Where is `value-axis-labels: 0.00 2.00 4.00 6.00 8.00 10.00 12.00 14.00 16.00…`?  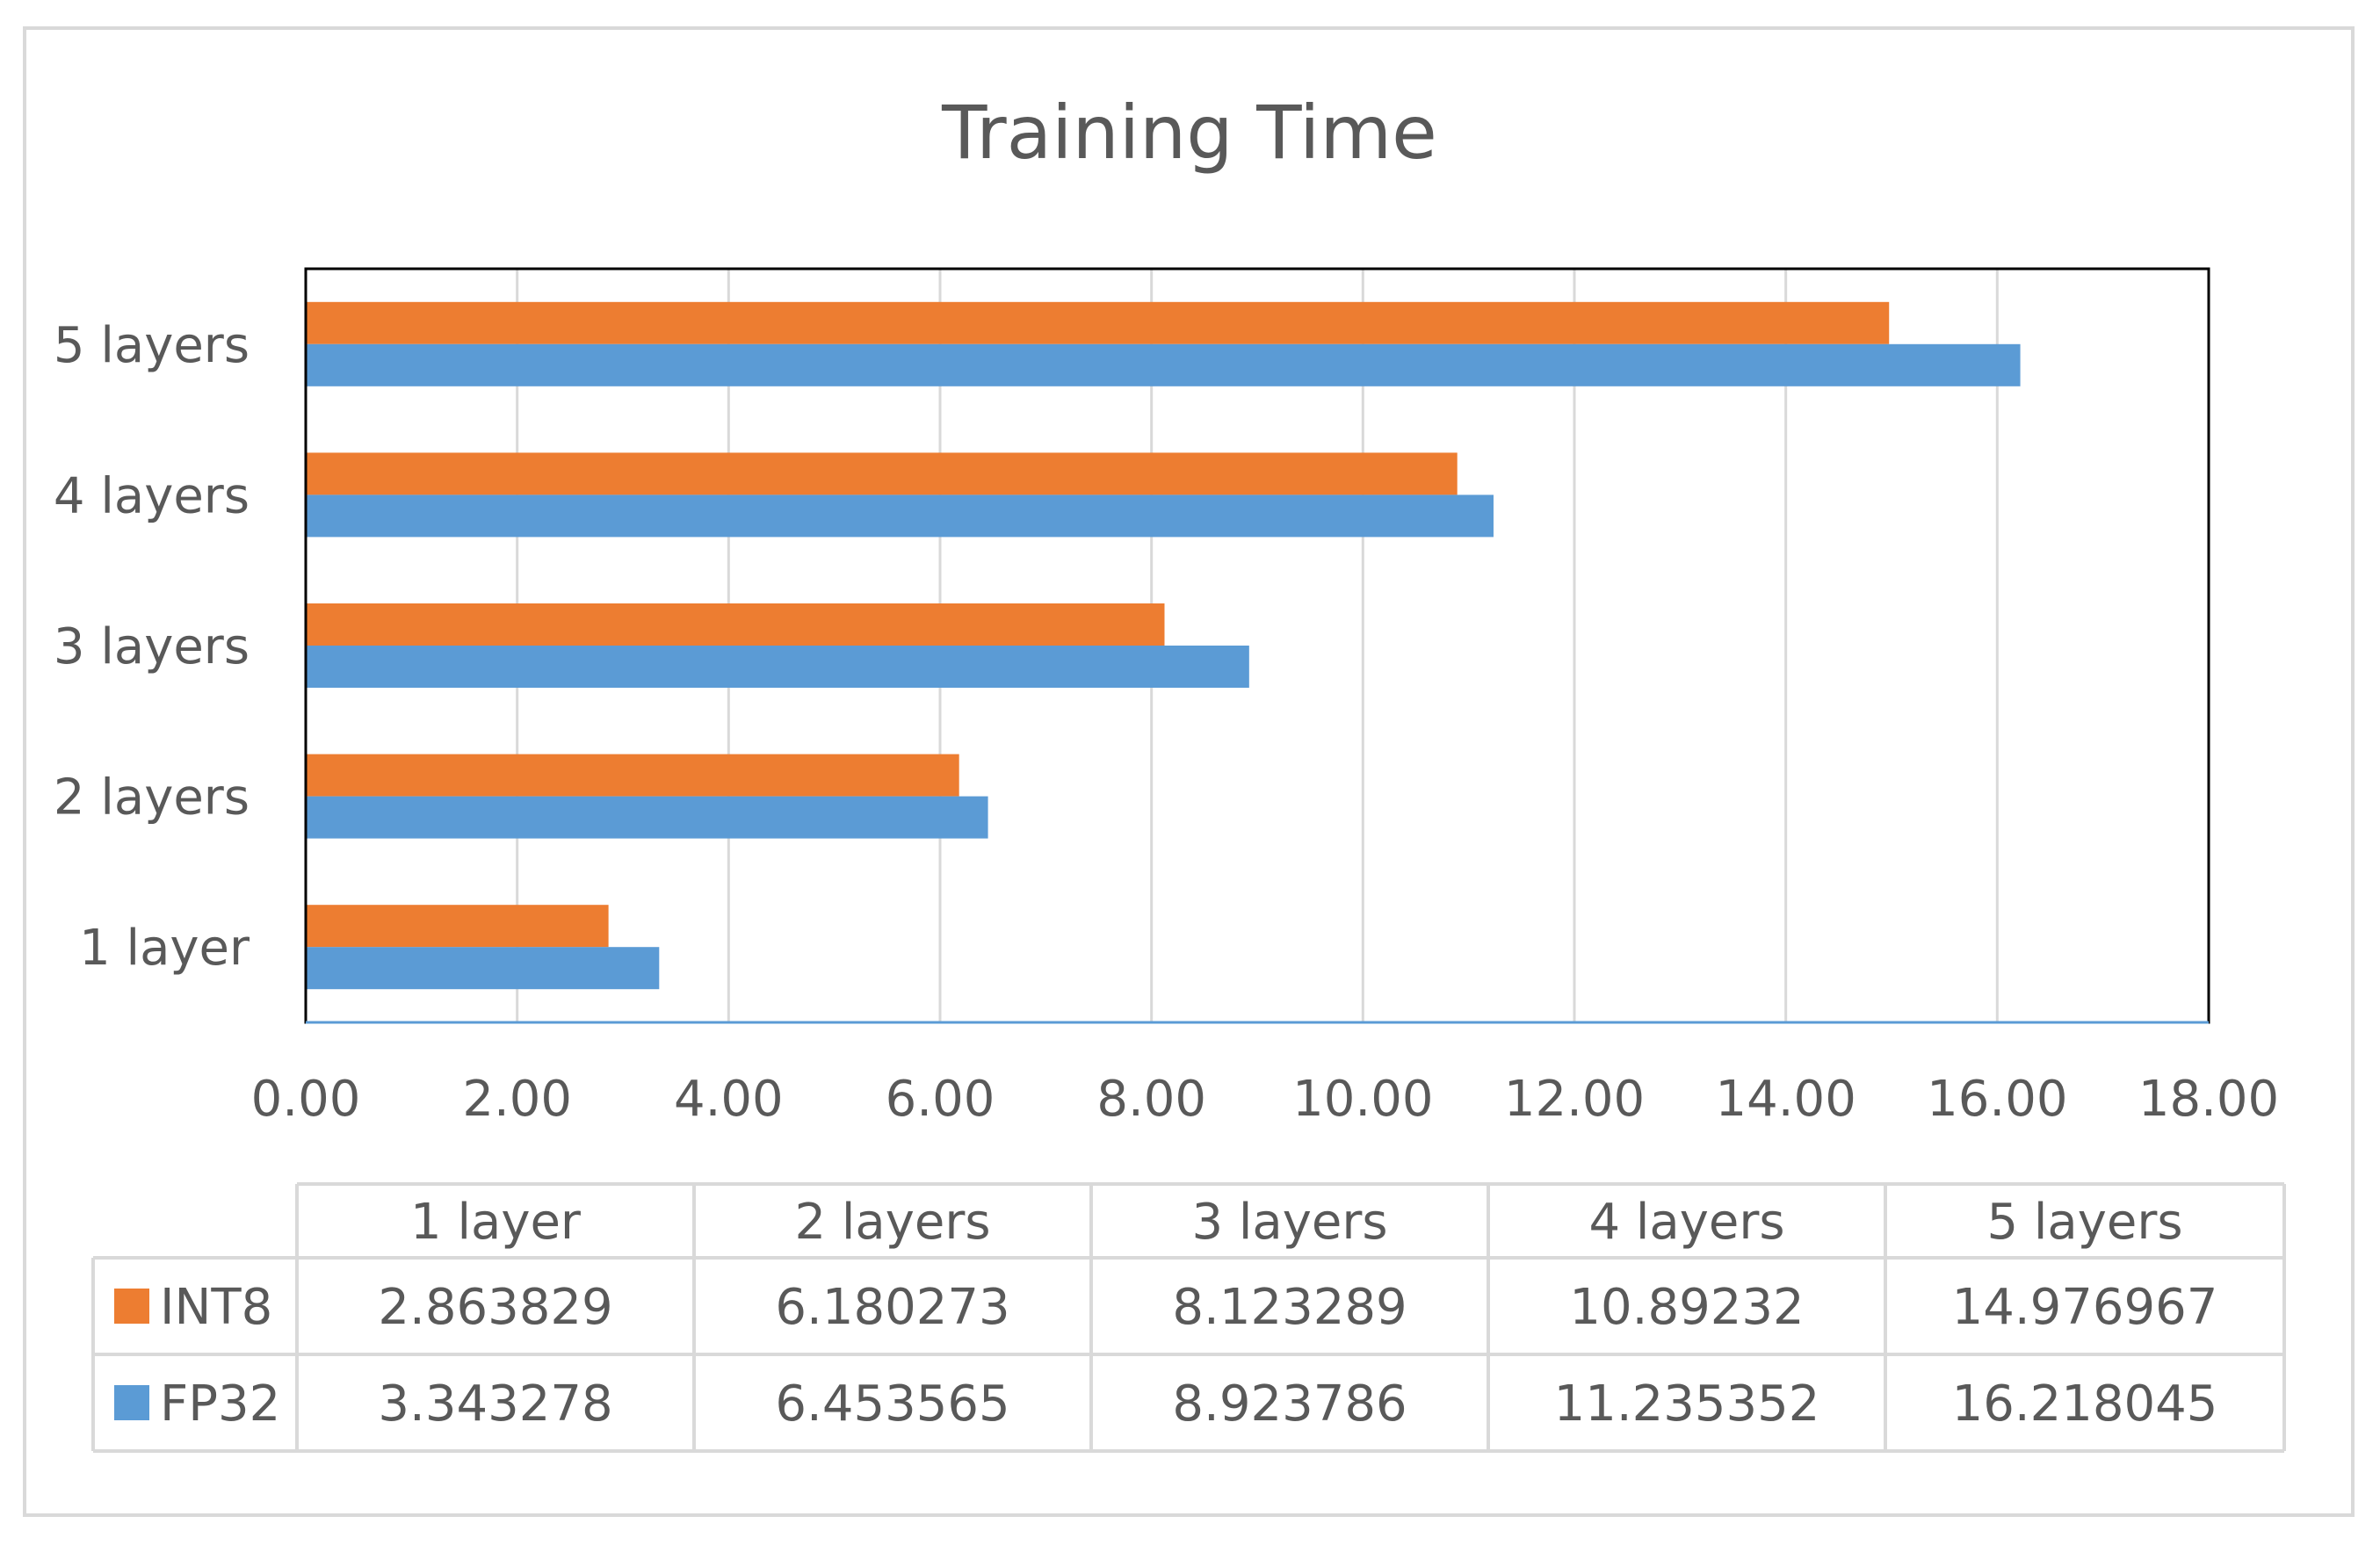
value-axis-labels: 0.00 2.00 4.00 6.00 8.00 10.00 12.00 14.00 16.00… is located at coordinates (1265, 1099).